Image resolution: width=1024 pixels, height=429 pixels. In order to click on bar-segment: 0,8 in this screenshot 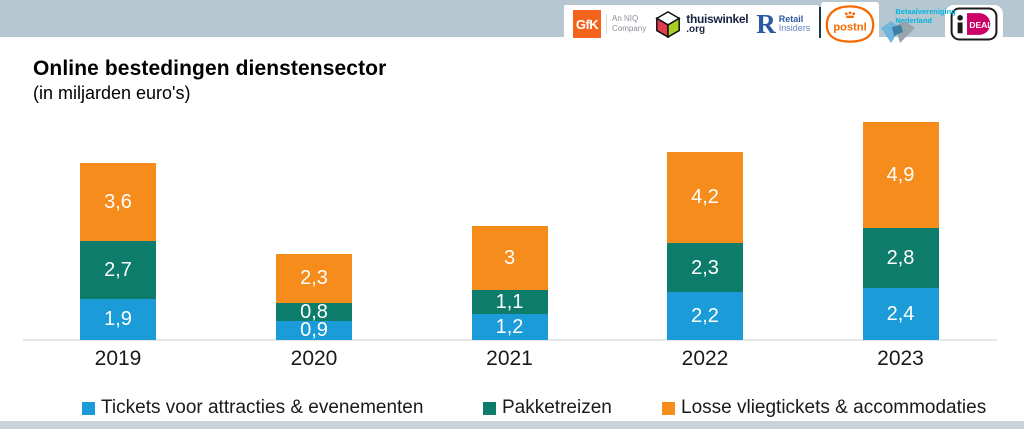, I will do `click(314, 311)`.